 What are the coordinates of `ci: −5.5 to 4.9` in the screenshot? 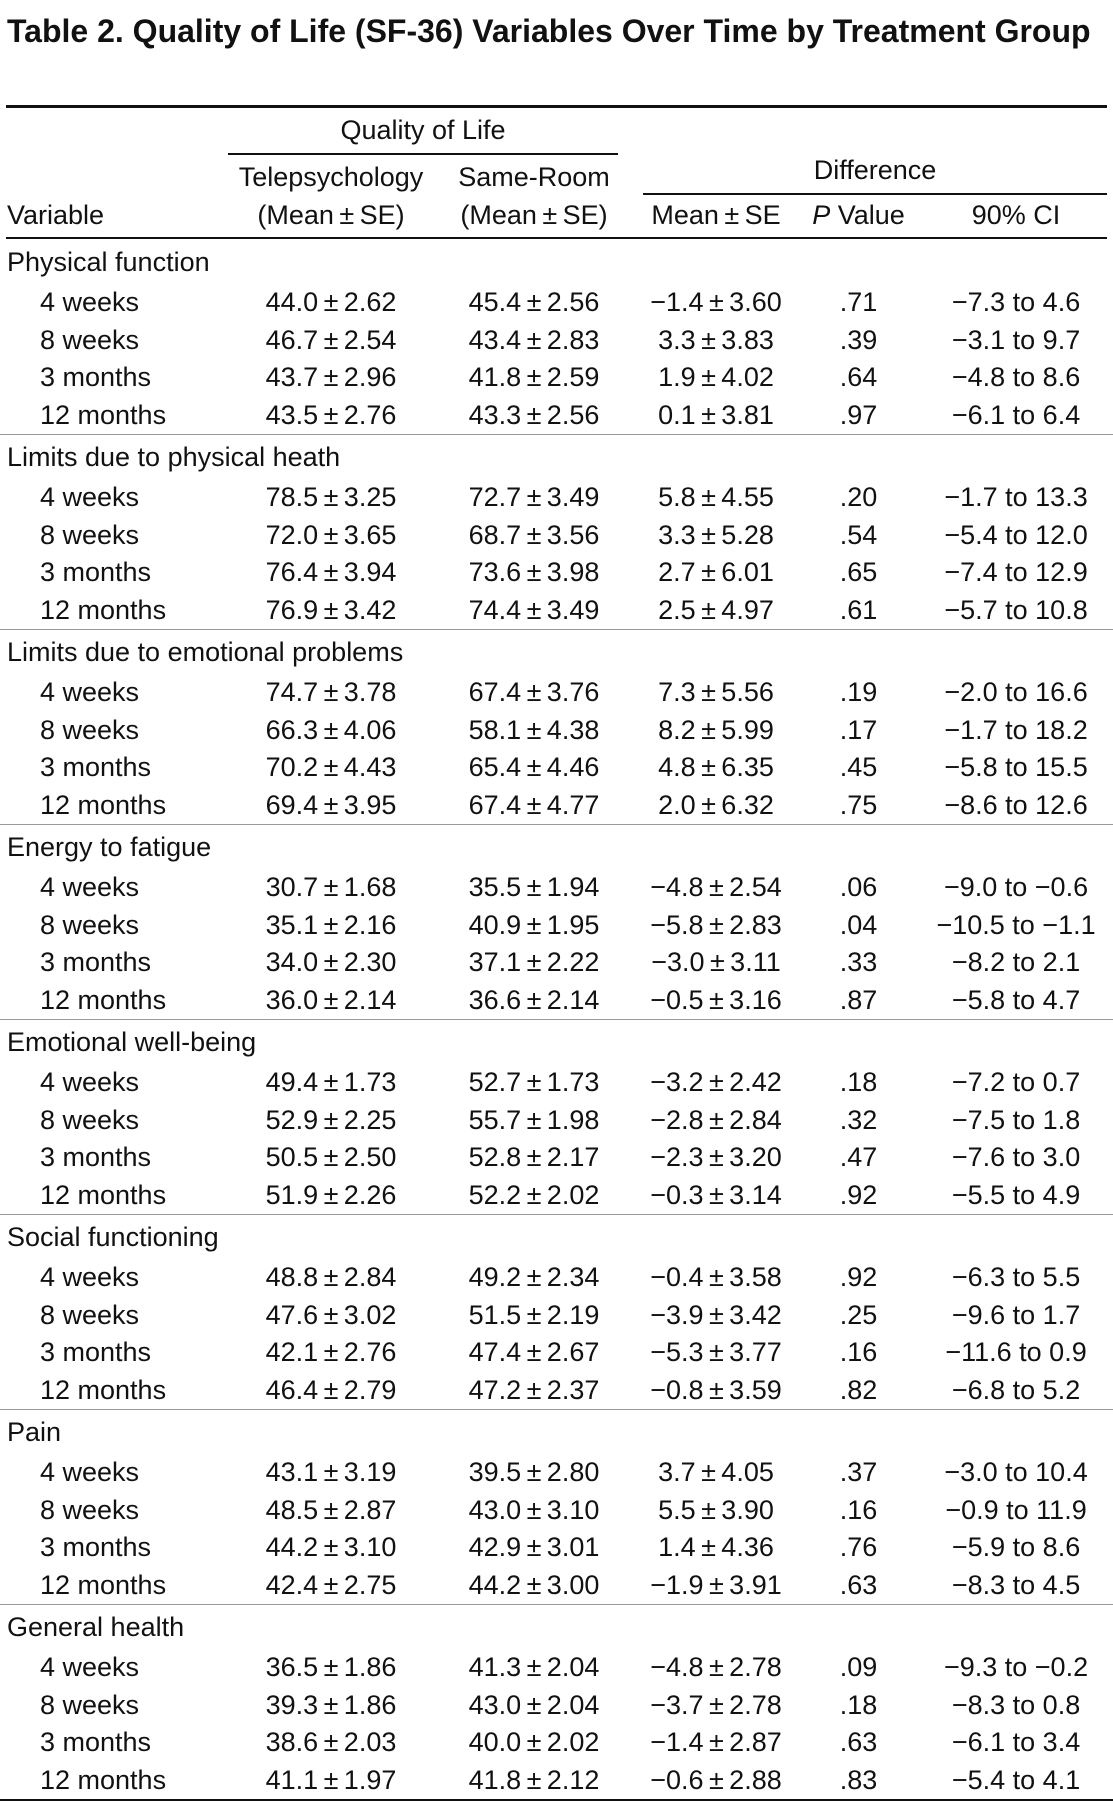 It's located at (1016, 1194).